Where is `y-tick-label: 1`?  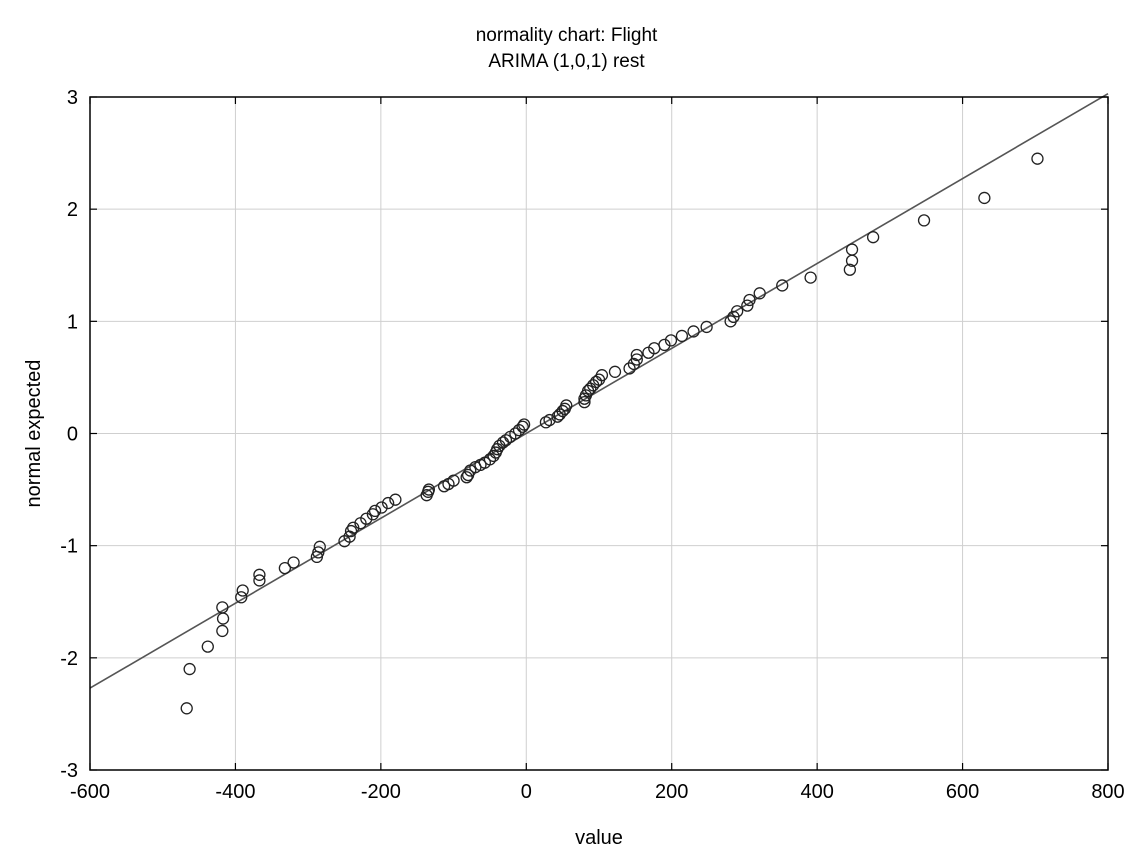 y-tick-label: 1 is located at coordinates (72, 322).